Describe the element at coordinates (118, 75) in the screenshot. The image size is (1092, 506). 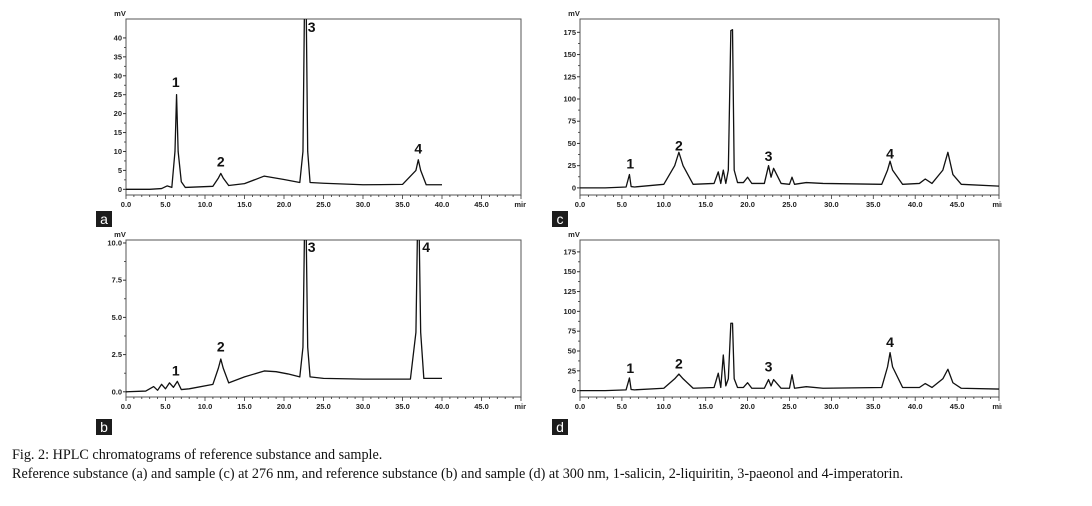
I see `y-tick-label: 30` at that location.